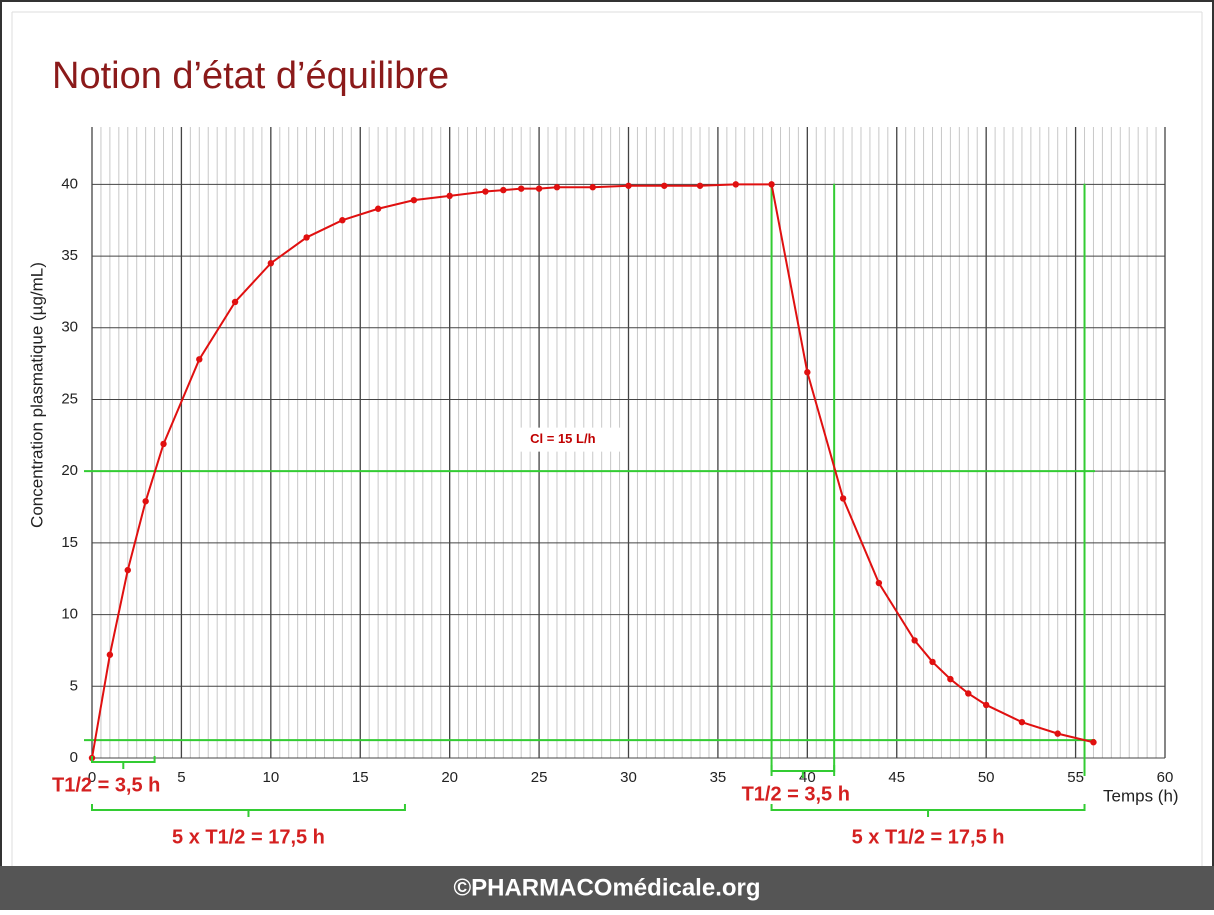  What do you see at coordinates (360, 777) in the screenshot?
I see `x-tick-label: 15` at bounding box center [360, 777].